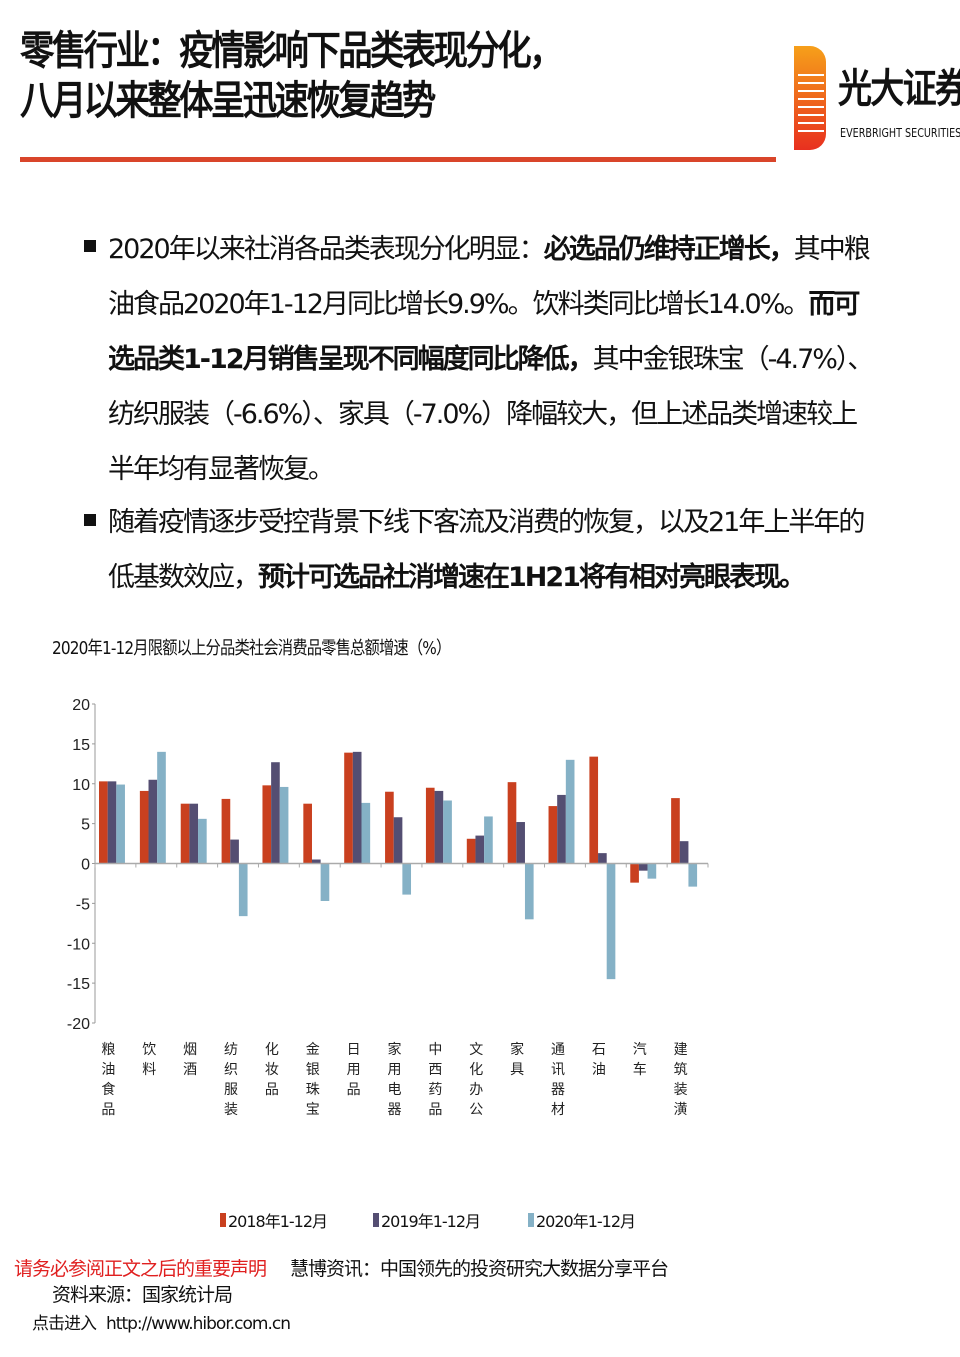 Image resolution: width=960 pixels, height=1357 pixels. I want to click on x-category-label: 中西药品, so click(435, 1080).